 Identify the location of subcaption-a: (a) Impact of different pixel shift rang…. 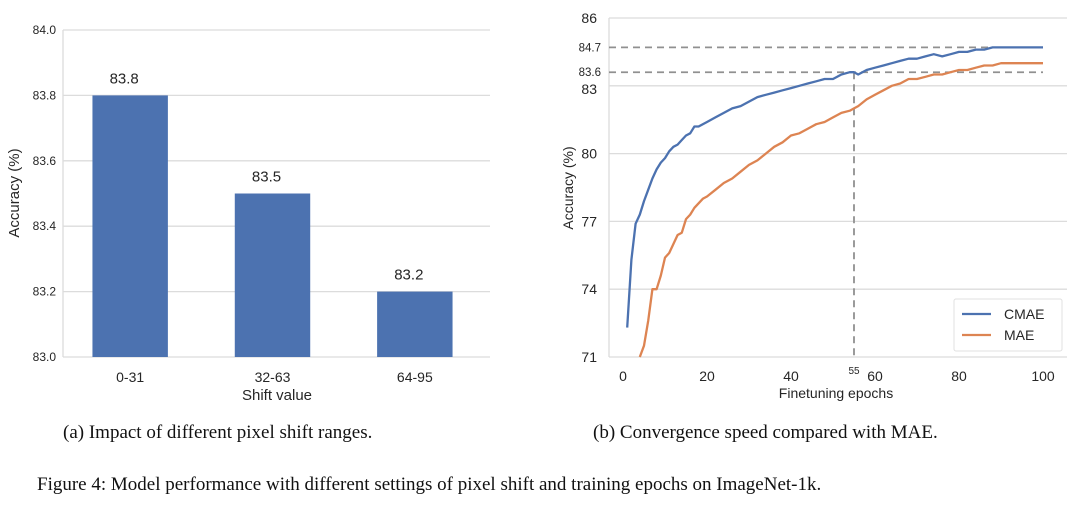
(218, 432).